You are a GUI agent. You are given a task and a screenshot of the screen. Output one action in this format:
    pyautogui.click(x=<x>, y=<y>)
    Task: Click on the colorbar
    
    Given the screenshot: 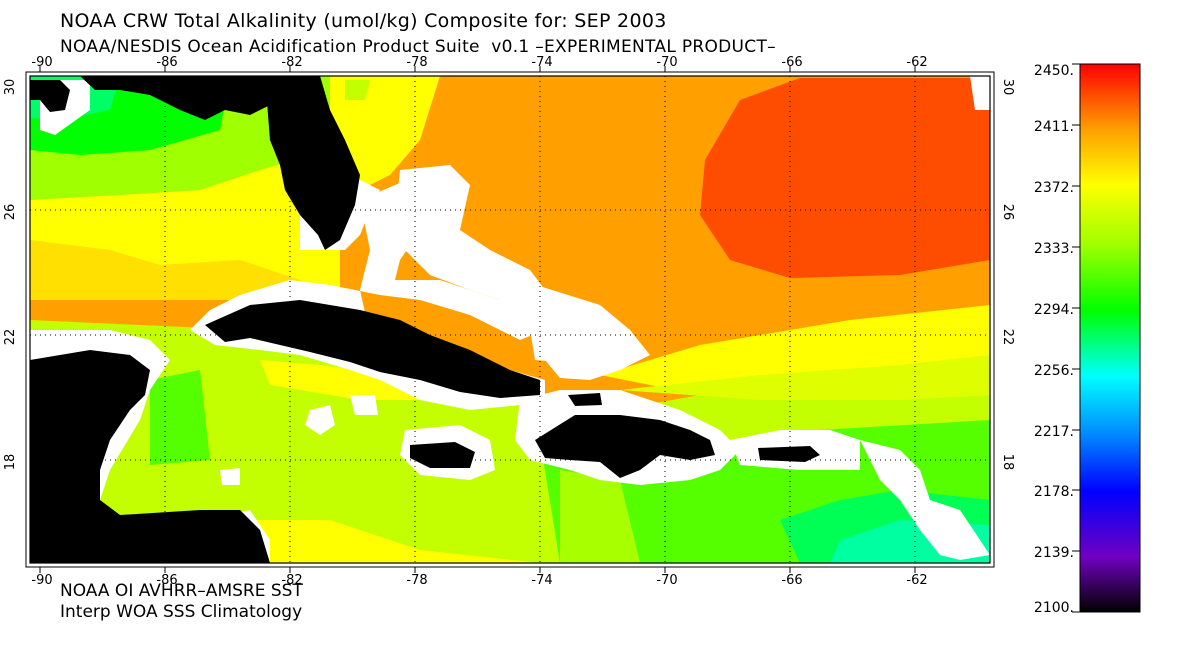 What is the action you would take?
    pyautogui.click(x=1110, y=338)
    